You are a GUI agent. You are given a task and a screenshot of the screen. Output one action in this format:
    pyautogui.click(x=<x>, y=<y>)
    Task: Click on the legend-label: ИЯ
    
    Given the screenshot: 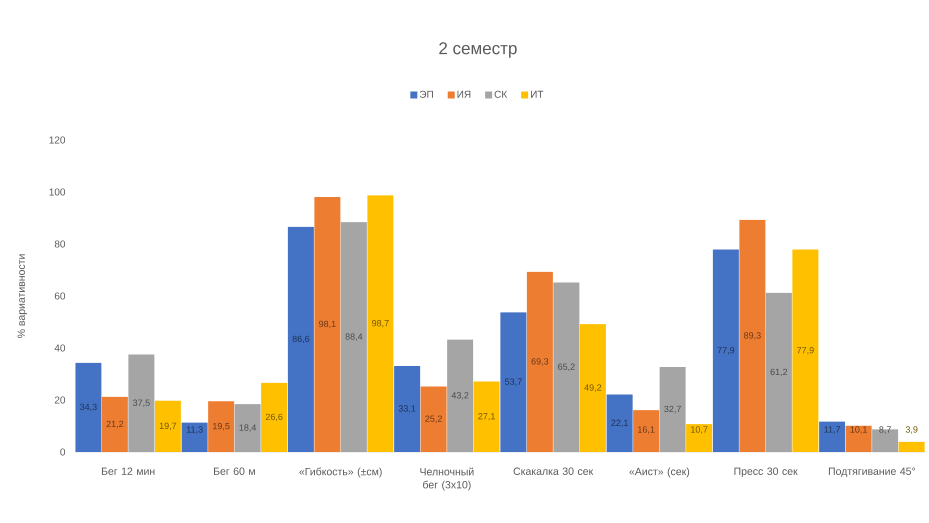 What is the action you would take?
    pyautogui.click(x=464, y=94)
    